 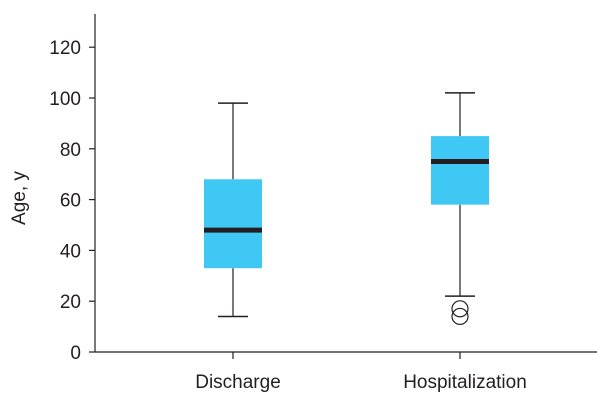 What do you see at coordinates (238, 382) in the screenshot?
I see `x-tick-label: Discharge` at bounding box center [238, 382].